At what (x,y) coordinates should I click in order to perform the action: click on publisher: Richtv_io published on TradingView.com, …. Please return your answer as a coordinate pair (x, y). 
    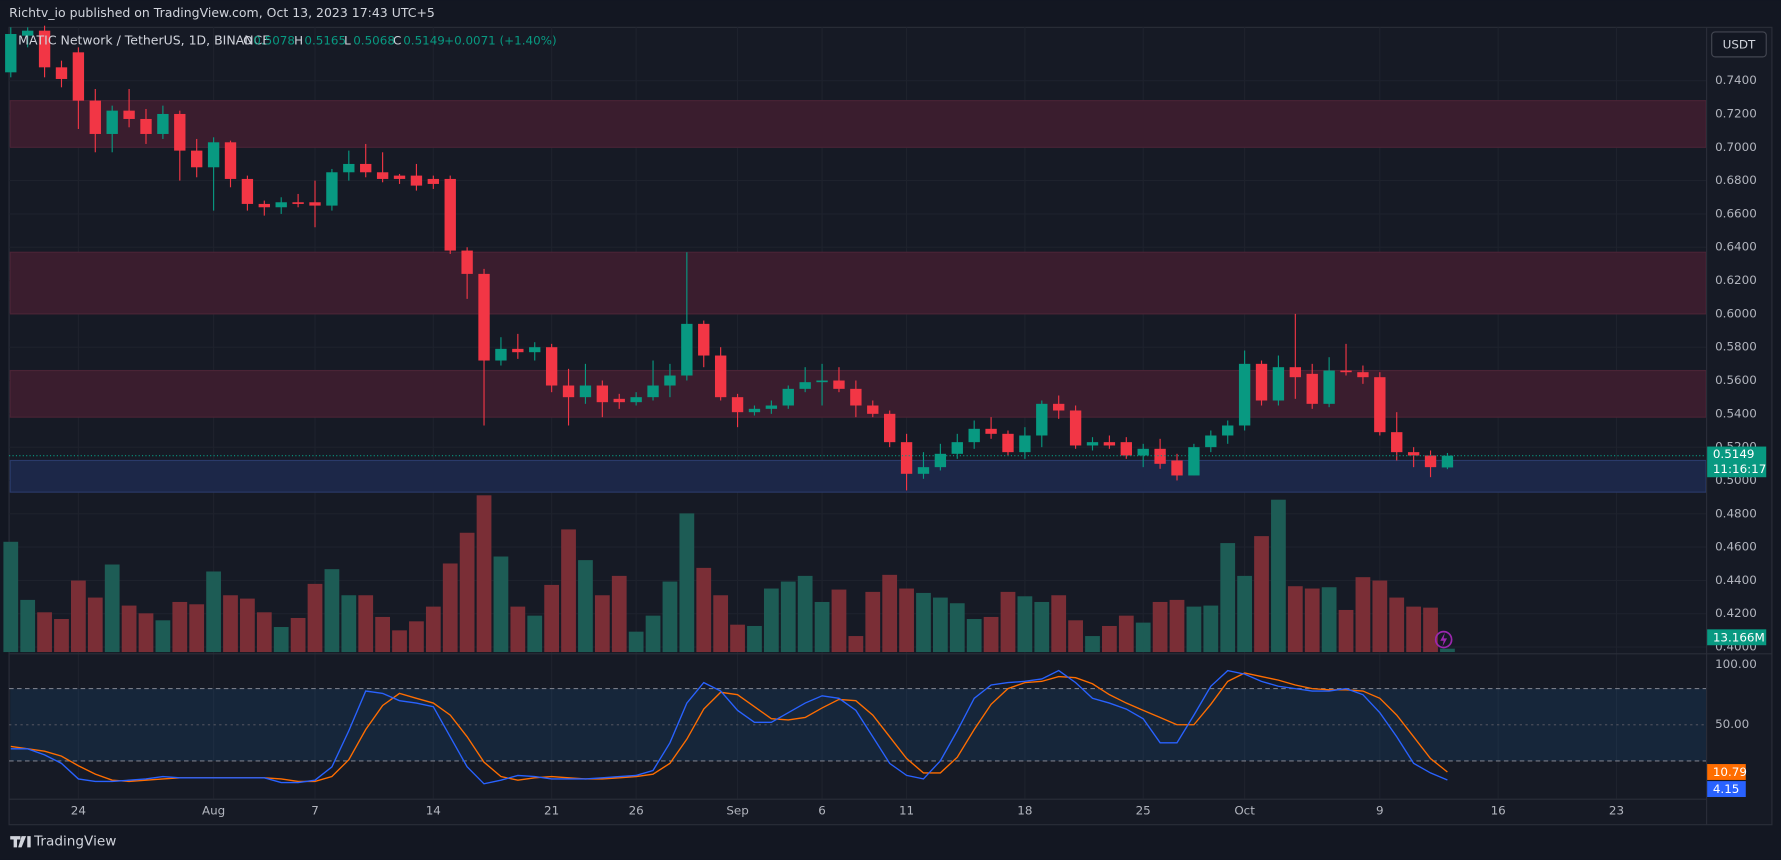
    Looking at the image, I should click on (222, 12).